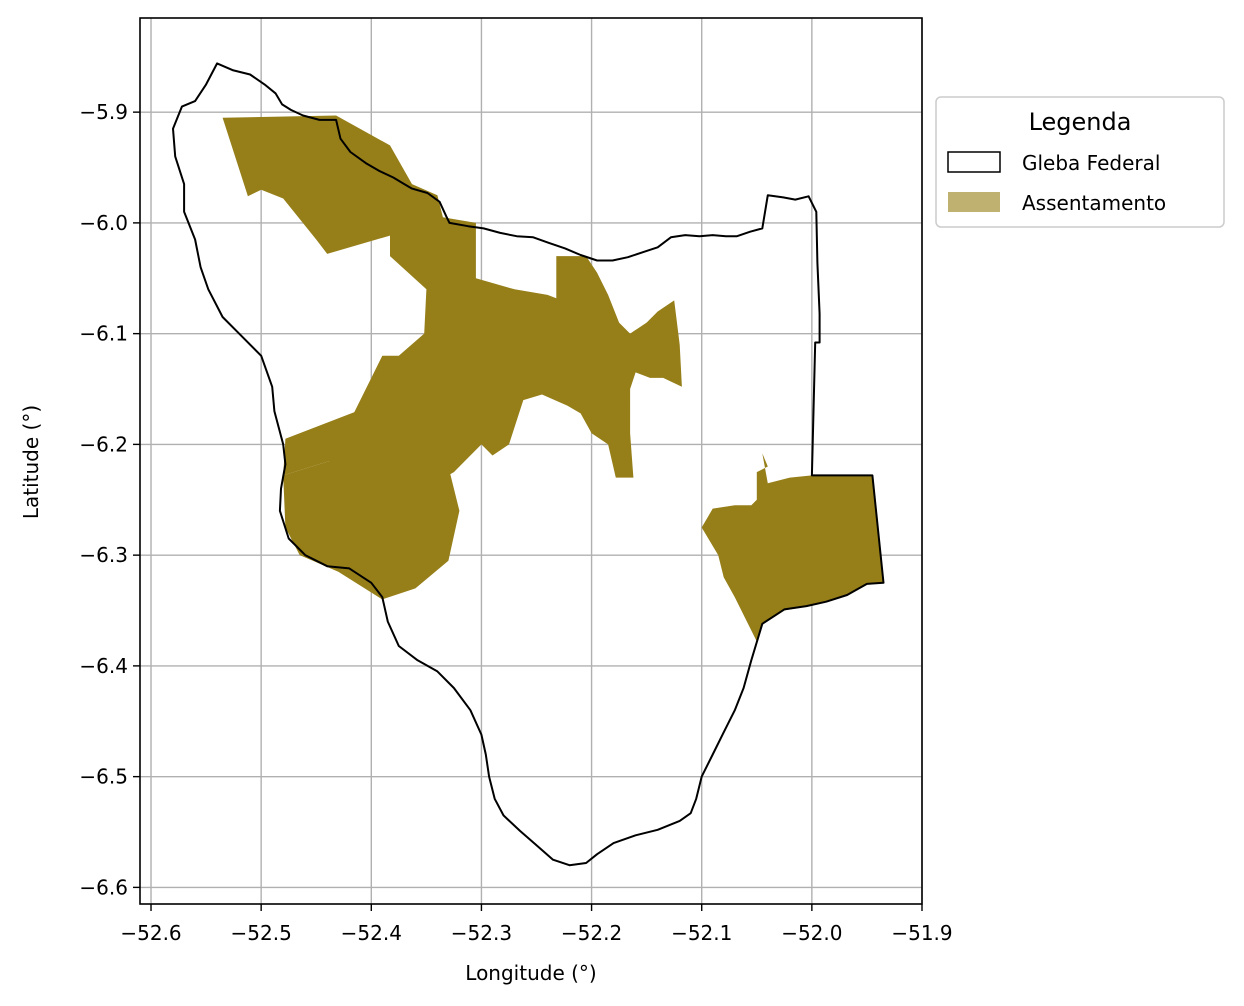 The height and width of the screenshot is (1006, 1244). Describe the element at coordinates (31, 462) in the screenshot. I see `y-axis-label: Latitude (°)` at that location.